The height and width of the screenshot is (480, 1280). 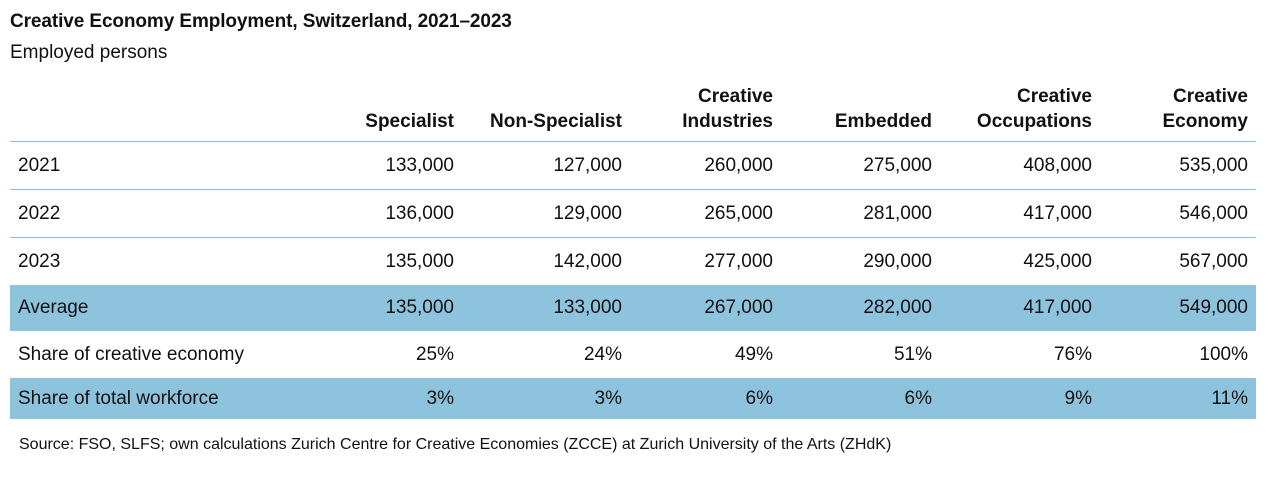 I want to click on table-cell: 100%, so click(x=1223, y=354).